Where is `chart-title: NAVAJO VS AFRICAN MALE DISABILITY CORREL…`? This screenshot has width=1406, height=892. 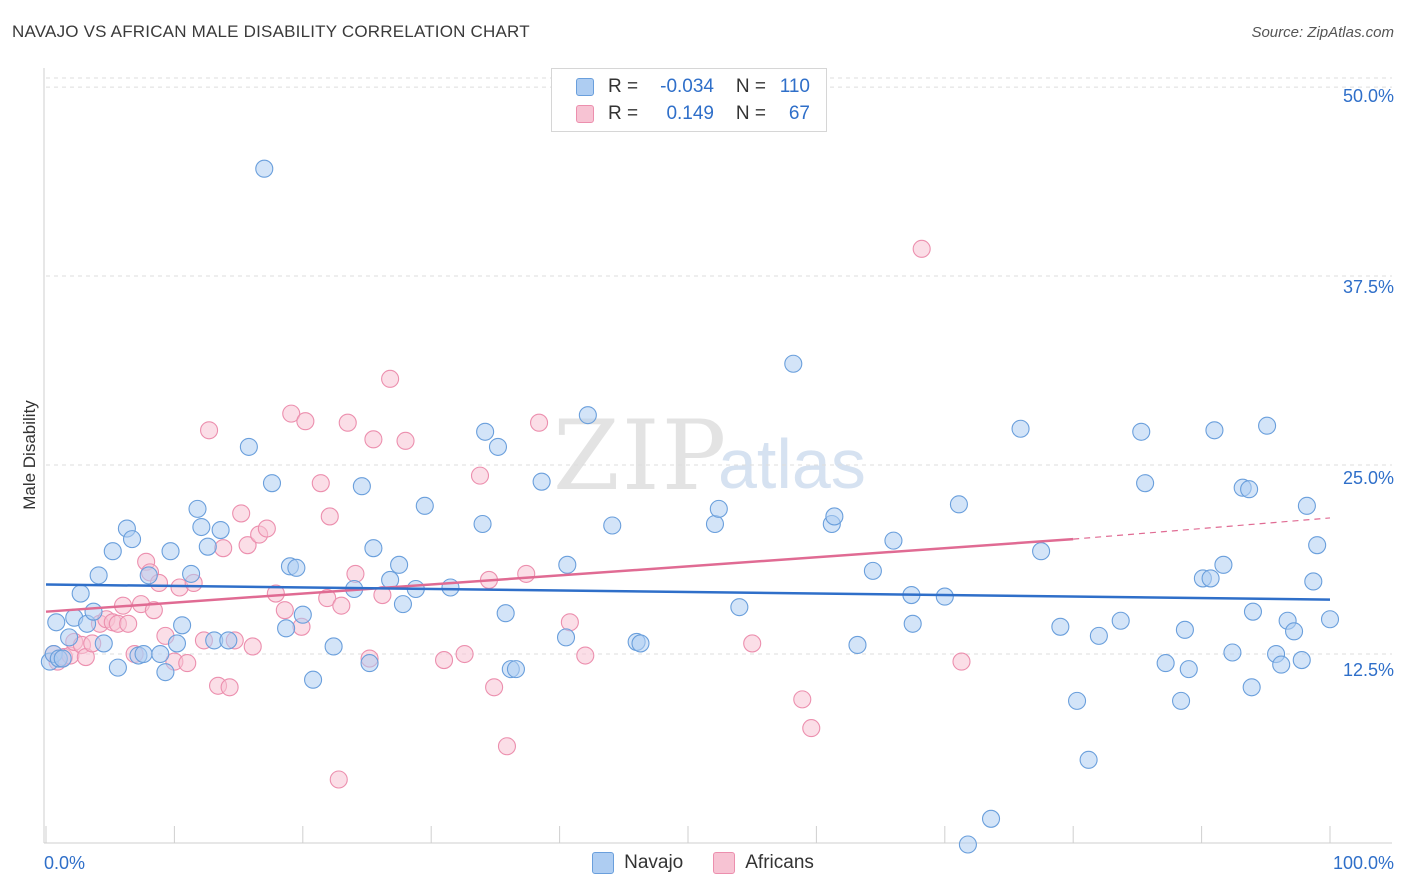
chart-title: NAVAJO VS AFRICAN MALE DISABILITY CORREL… is located at coordinates (271, 31).